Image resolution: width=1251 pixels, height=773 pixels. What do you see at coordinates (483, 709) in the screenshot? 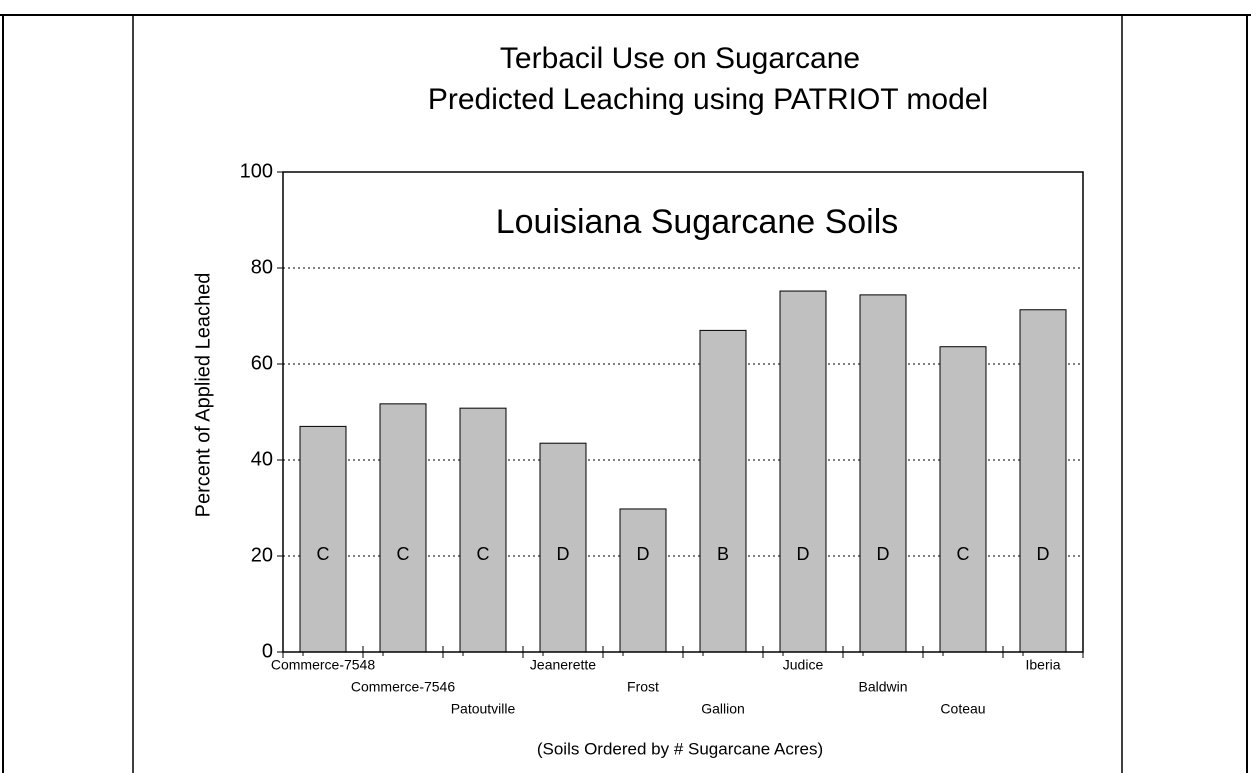
I see `x-tick-label: Patoutville` at bounding box center [483, 709].